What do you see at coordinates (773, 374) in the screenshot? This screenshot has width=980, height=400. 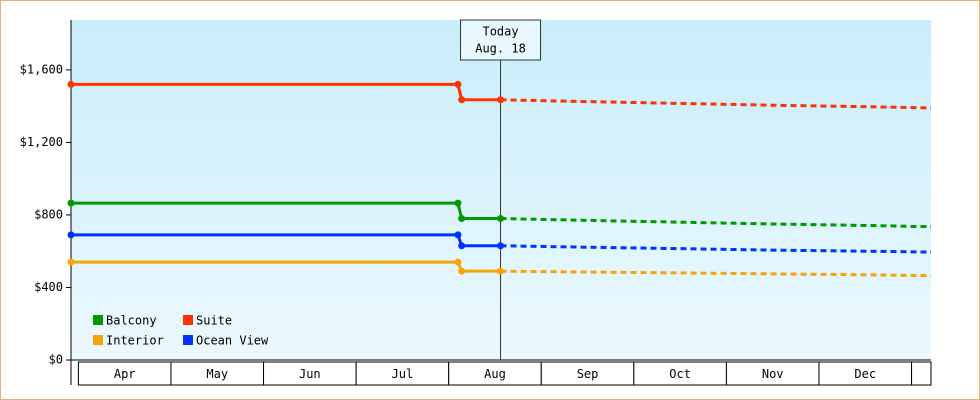 I see `x-tick-label: Nov` at bounding box center [773, 374].